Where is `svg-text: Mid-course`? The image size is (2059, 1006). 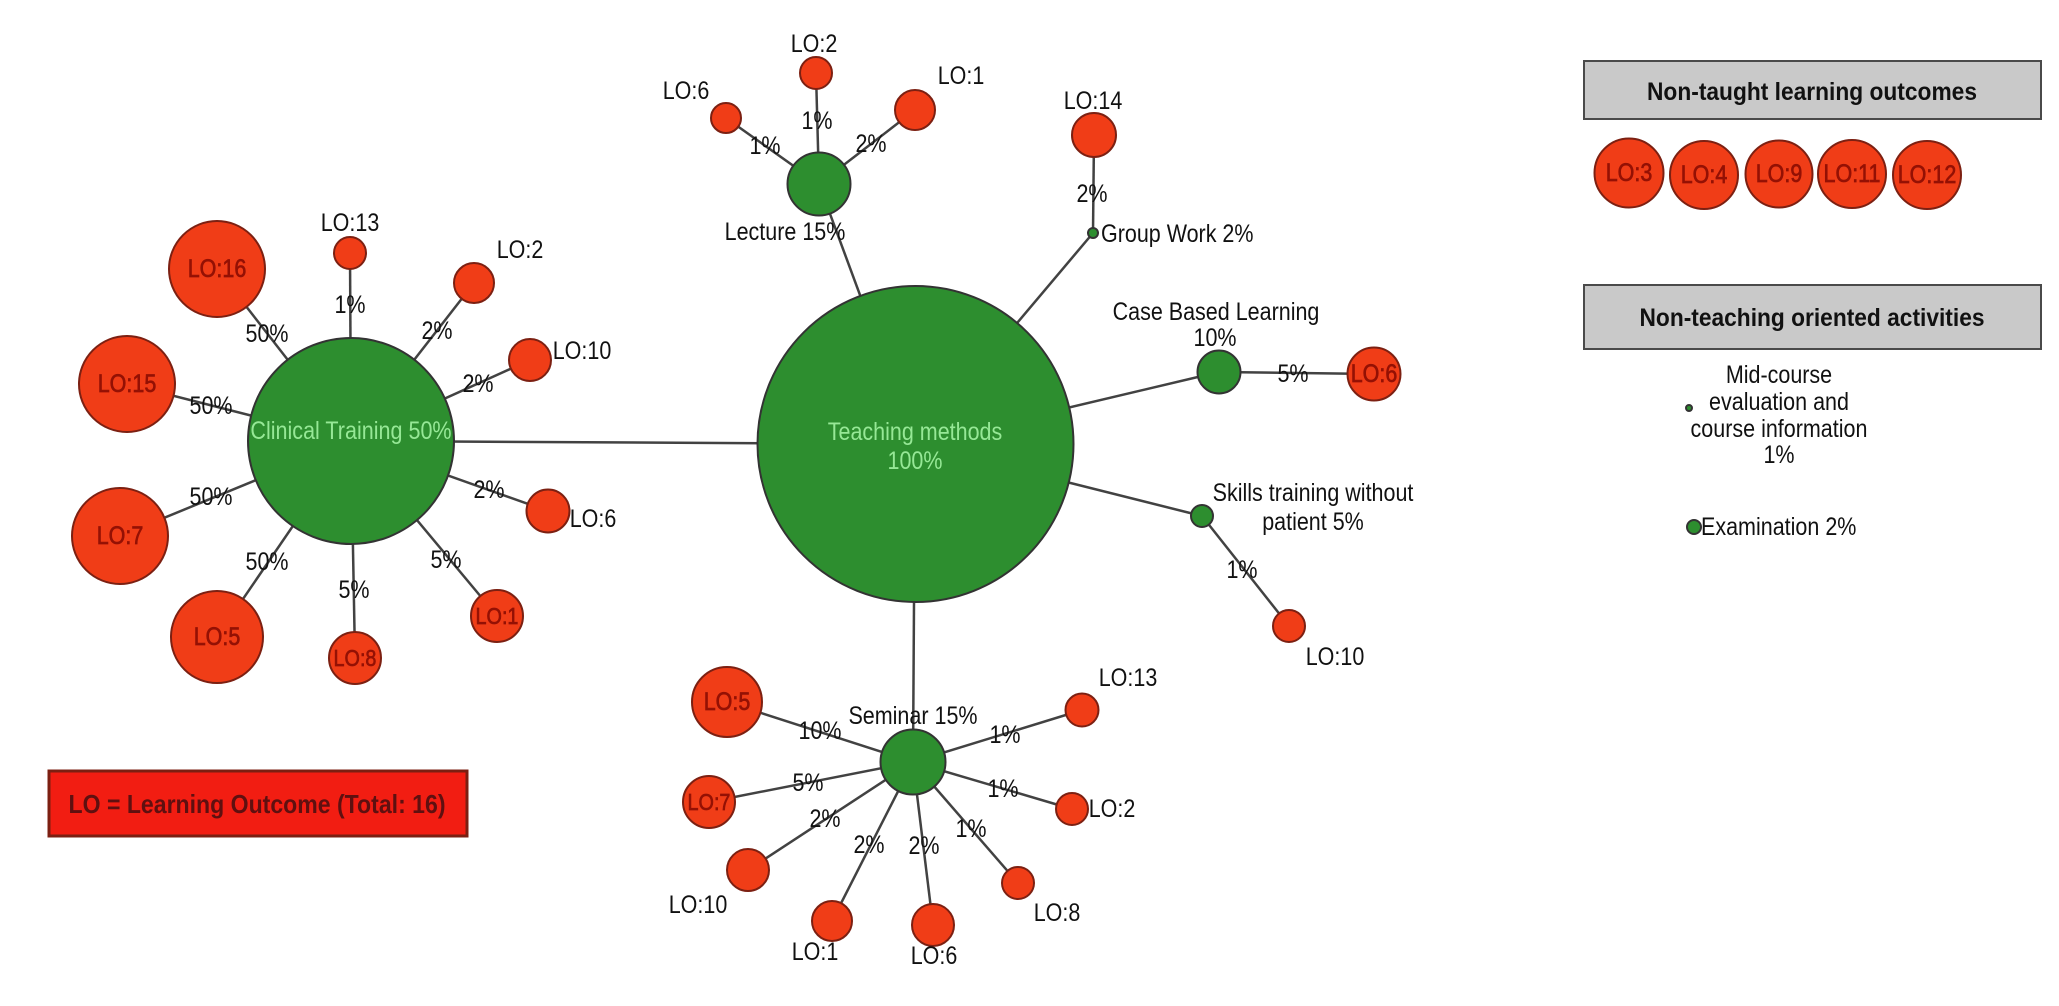
svg-text: Mid-course is located at coordinates (1779, 375).